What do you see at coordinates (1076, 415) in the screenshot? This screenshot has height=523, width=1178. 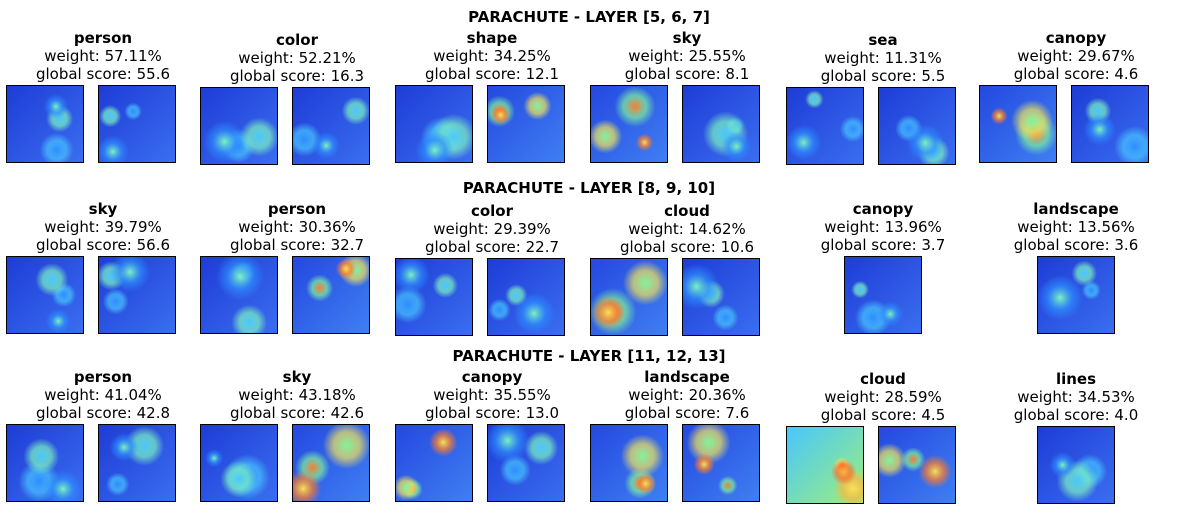 I see `concept-score: global score: 4.0` at bounding box center [1076, 415].